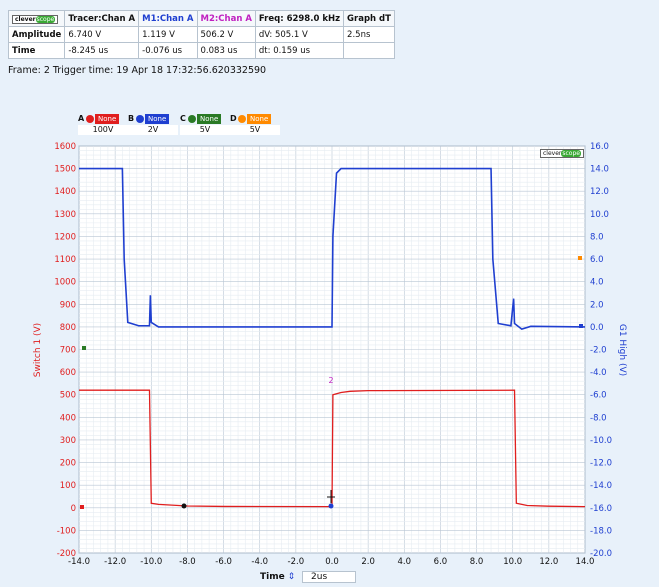 The image size is (659, 587). What do you see at coordinates (255, 130) in the screenshot?
I see `channel-d-volts: 5V` at bounding box center [255, 130].